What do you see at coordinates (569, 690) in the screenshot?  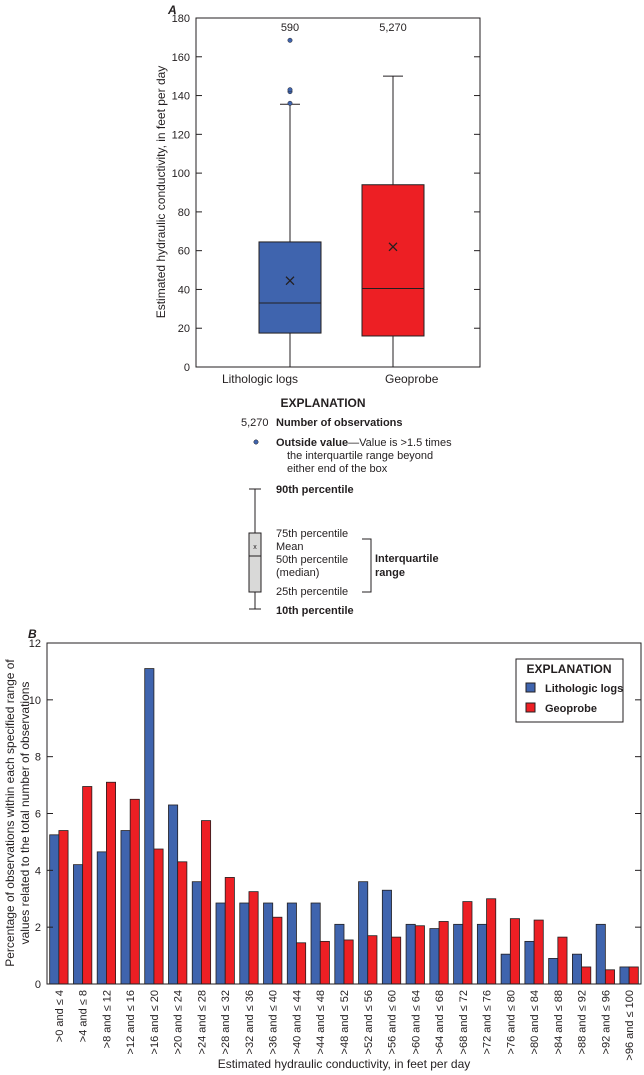 I see `legend-b: EXPLANATION Lithologic logs Geoprobe` at bounding box center [569, 690].